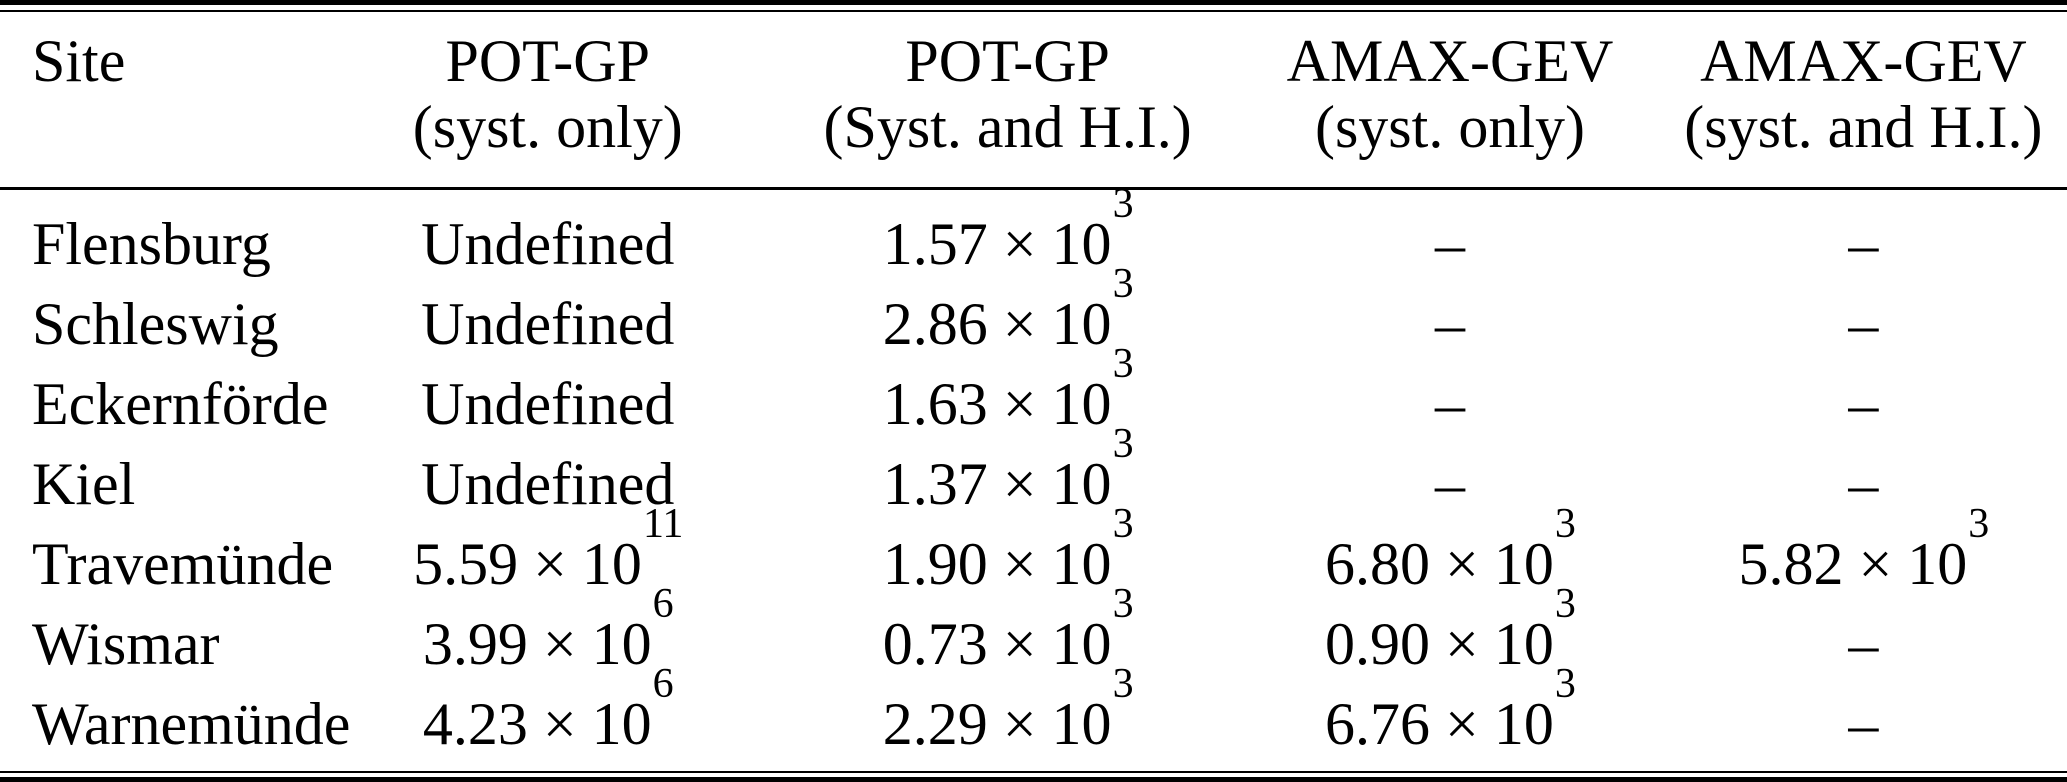  I want to click on site-cell: Warnemünde, so click(191, 724).